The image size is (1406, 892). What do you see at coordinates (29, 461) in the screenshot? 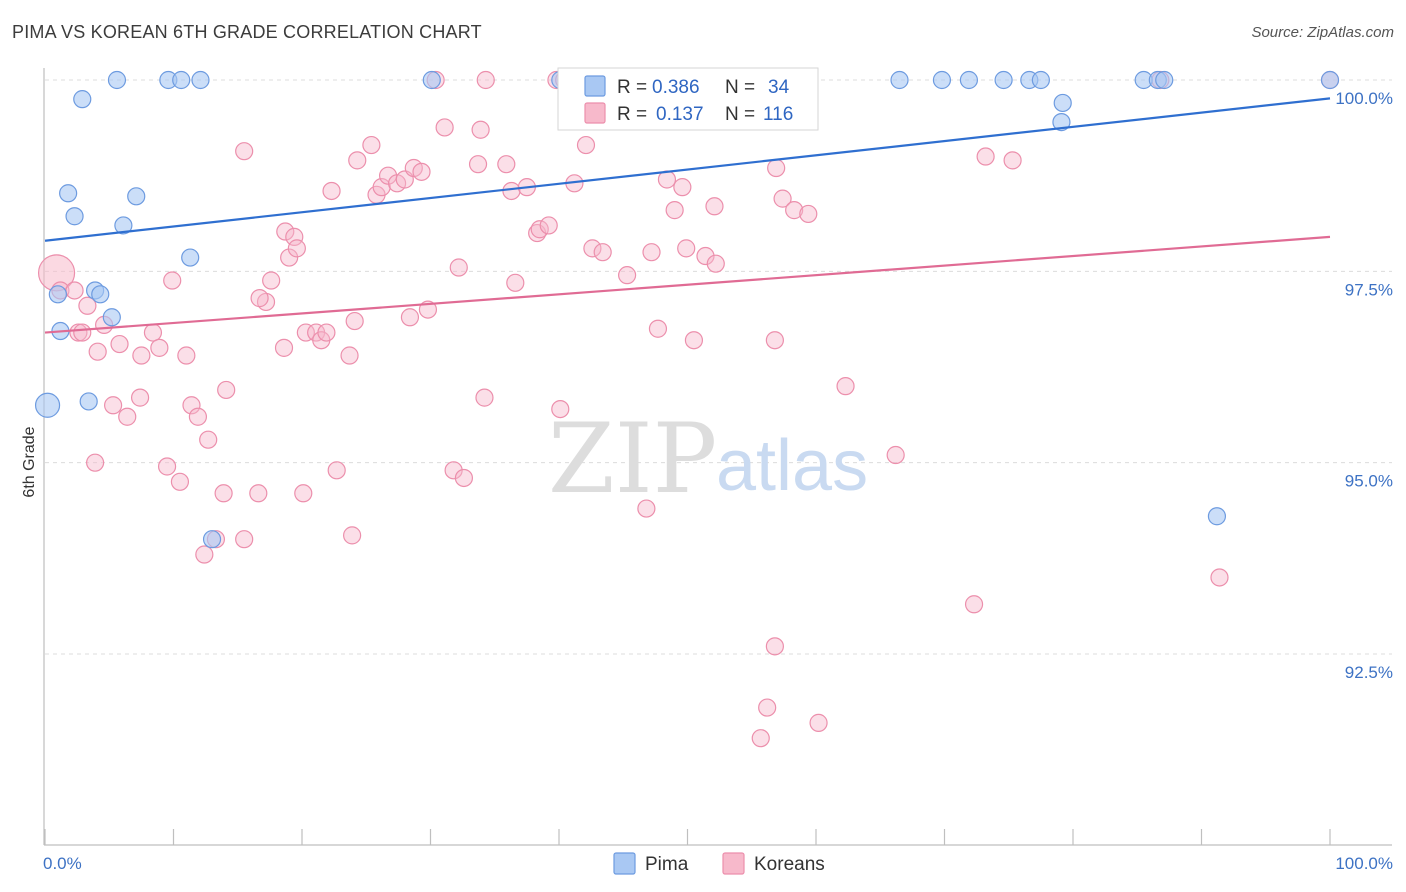
I see `y-axis-label: 6th Grade` at bounding box center [29, 461].